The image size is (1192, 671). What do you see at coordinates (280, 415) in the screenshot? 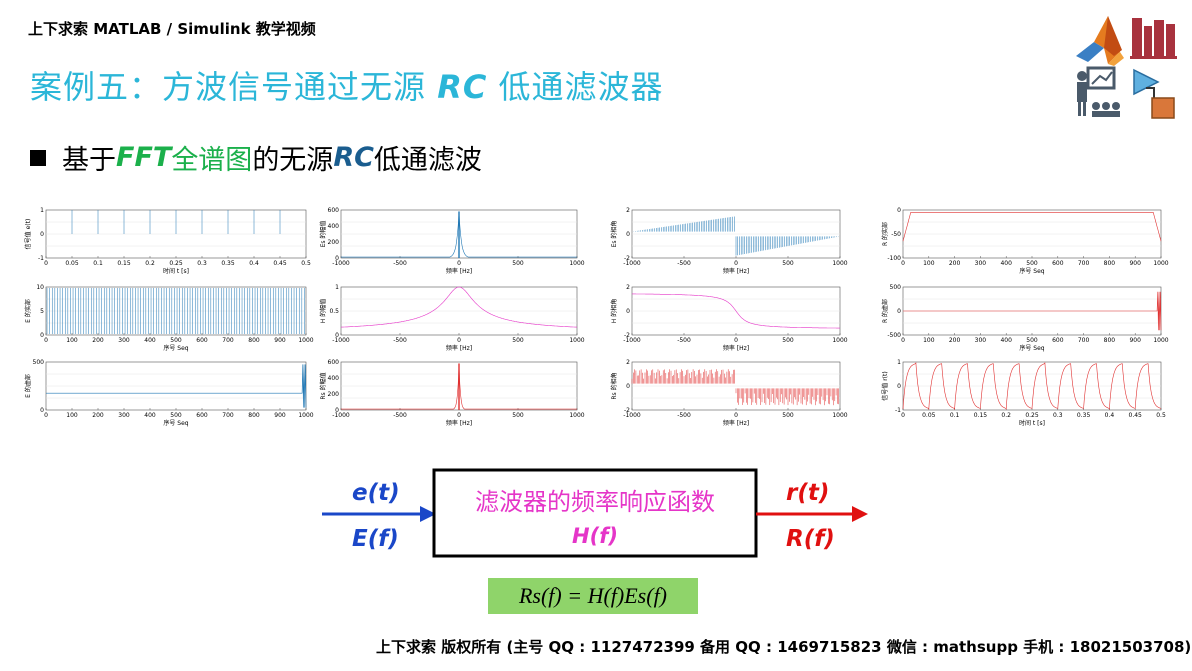
I see `x-tick-label: 900` at bounding box center [280, 415].